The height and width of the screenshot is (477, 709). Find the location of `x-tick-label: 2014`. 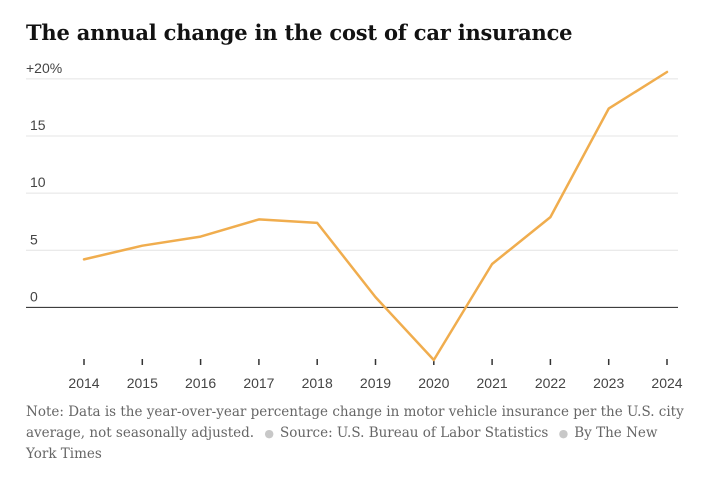

x-tick-label: 2014 is located at coordinates (83, 383).